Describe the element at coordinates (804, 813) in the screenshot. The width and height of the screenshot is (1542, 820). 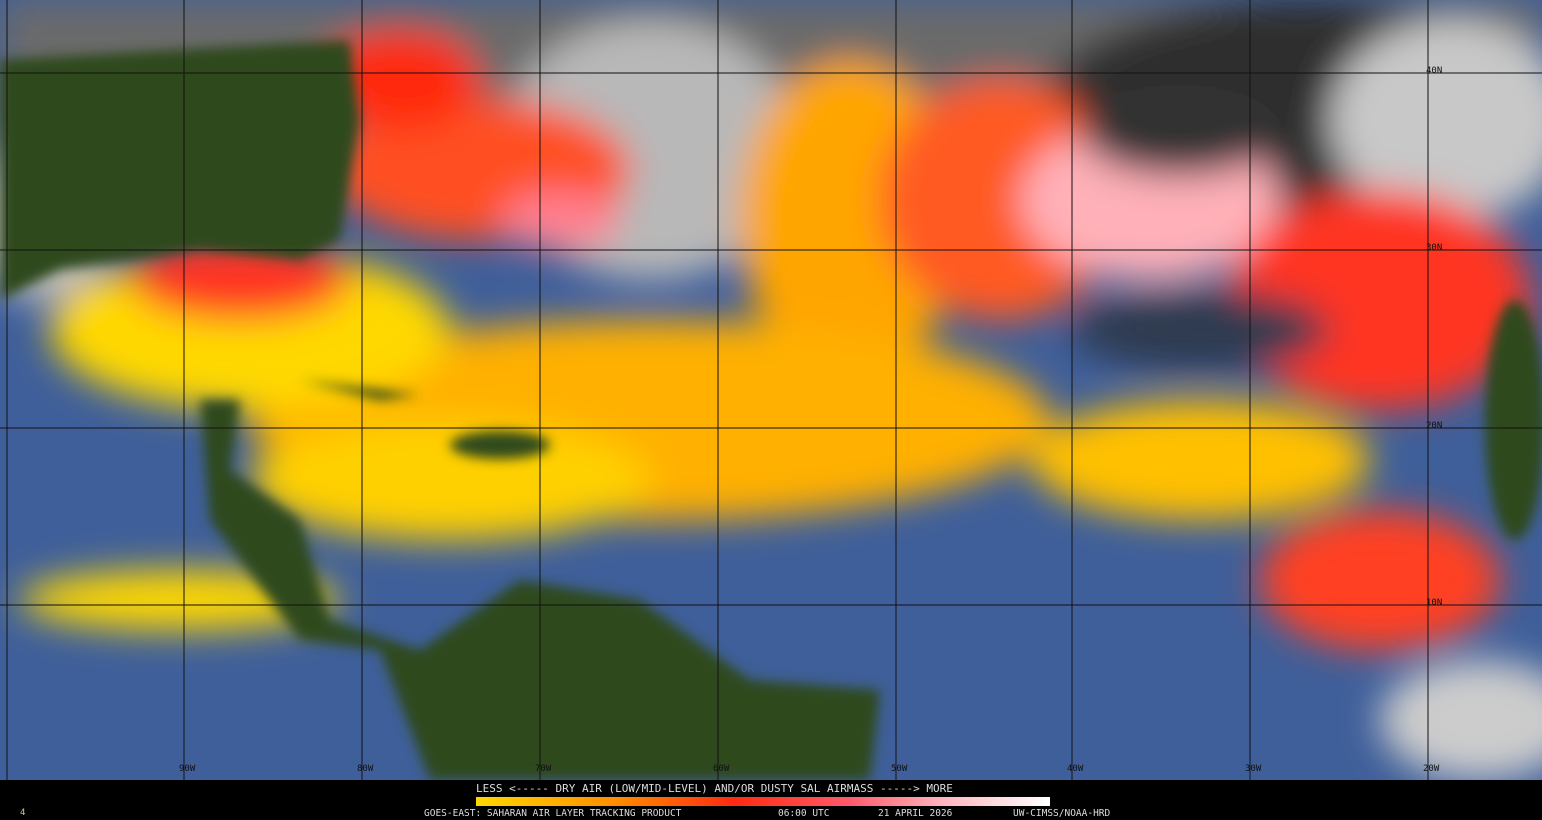
I see `product-time: 06:00 UTC` at that location.